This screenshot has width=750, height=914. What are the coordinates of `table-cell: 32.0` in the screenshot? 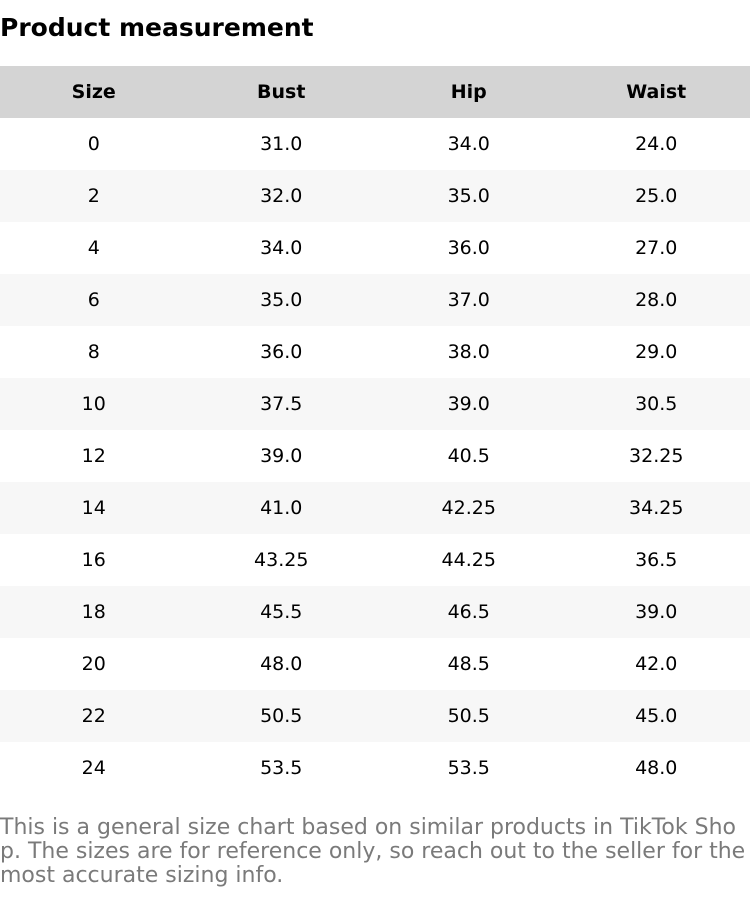 It's located at (281, 196).